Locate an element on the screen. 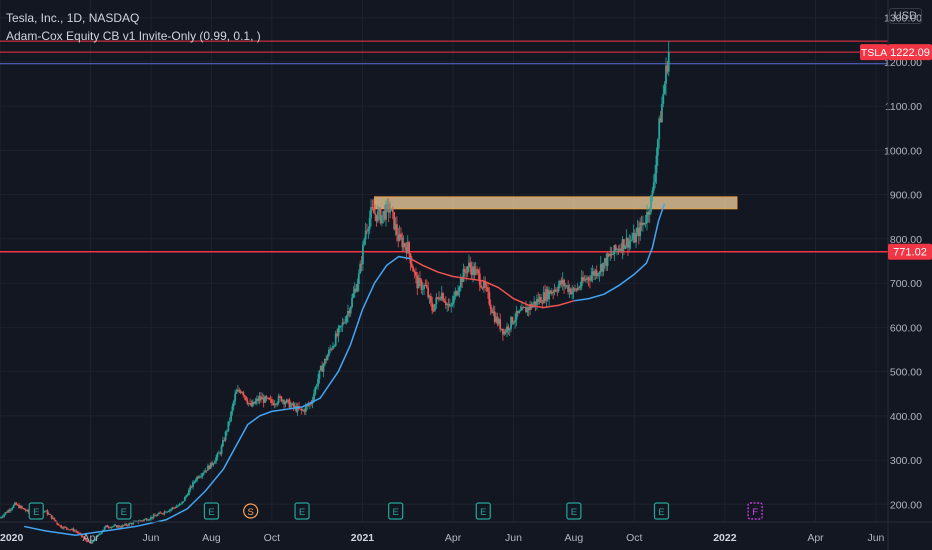  earnings-marker is located at coordinates (211, 511).